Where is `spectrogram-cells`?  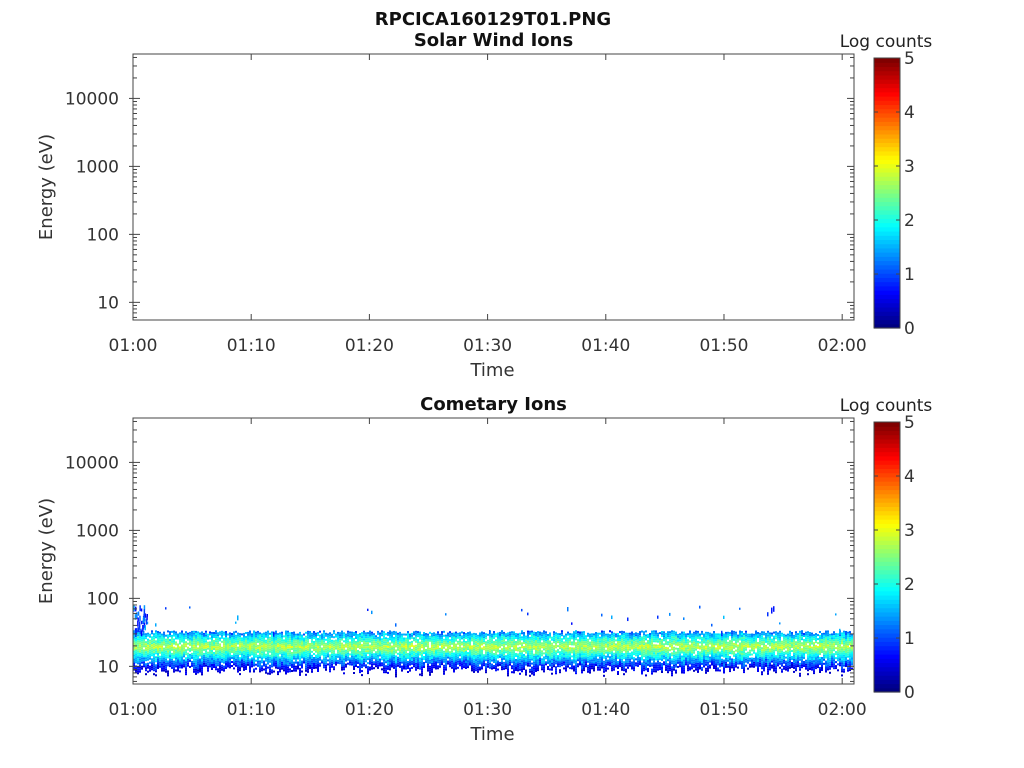
spectrogram-cells is located at coordinates (493, 641).